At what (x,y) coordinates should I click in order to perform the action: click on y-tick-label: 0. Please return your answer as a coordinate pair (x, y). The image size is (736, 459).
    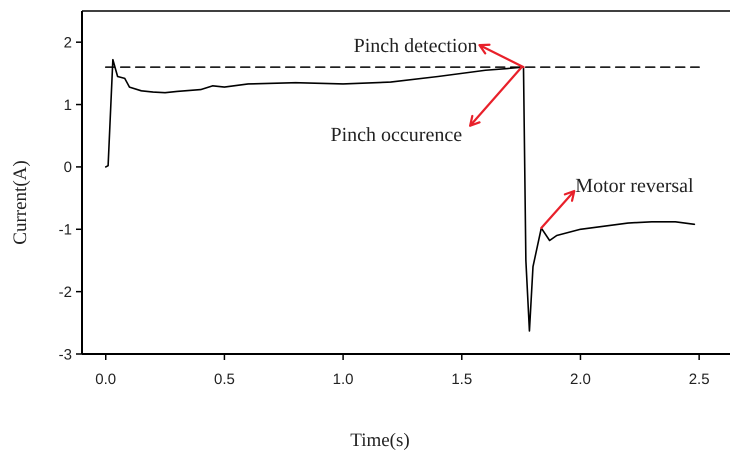
    Looking at the image, I should click on (68, 167).